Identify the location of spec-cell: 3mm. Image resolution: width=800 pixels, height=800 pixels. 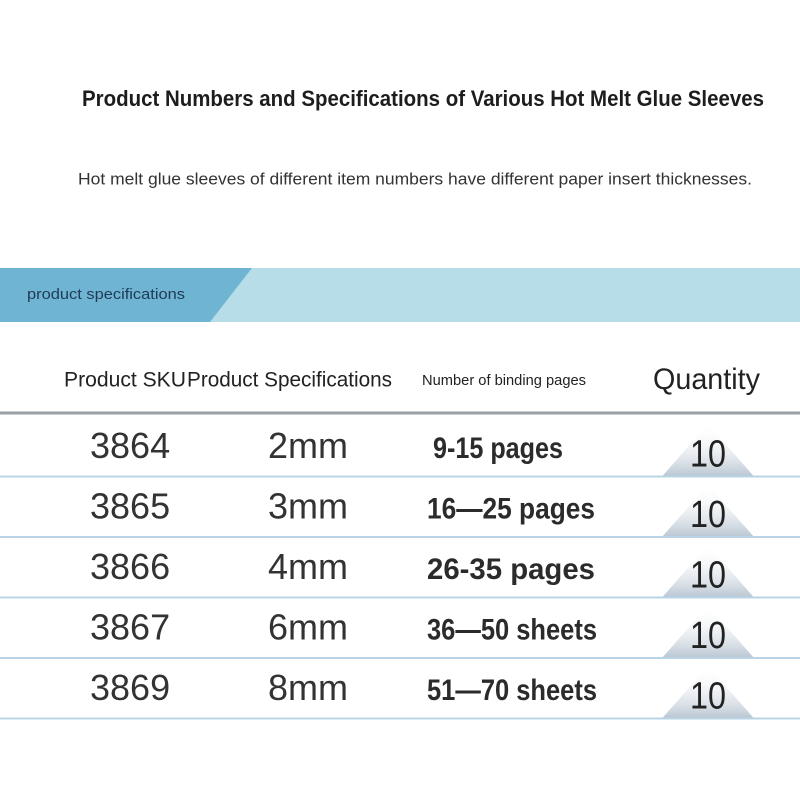
(308, 505).